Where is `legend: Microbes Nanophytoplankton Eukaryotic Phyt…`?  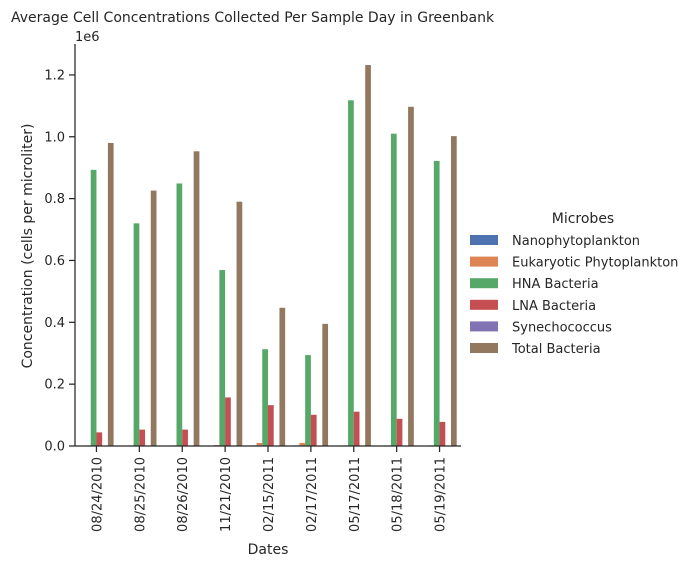 legend: Microbes Nanophytoplankton Eukaryotic Phyt… is located at coordinates (574, 284).